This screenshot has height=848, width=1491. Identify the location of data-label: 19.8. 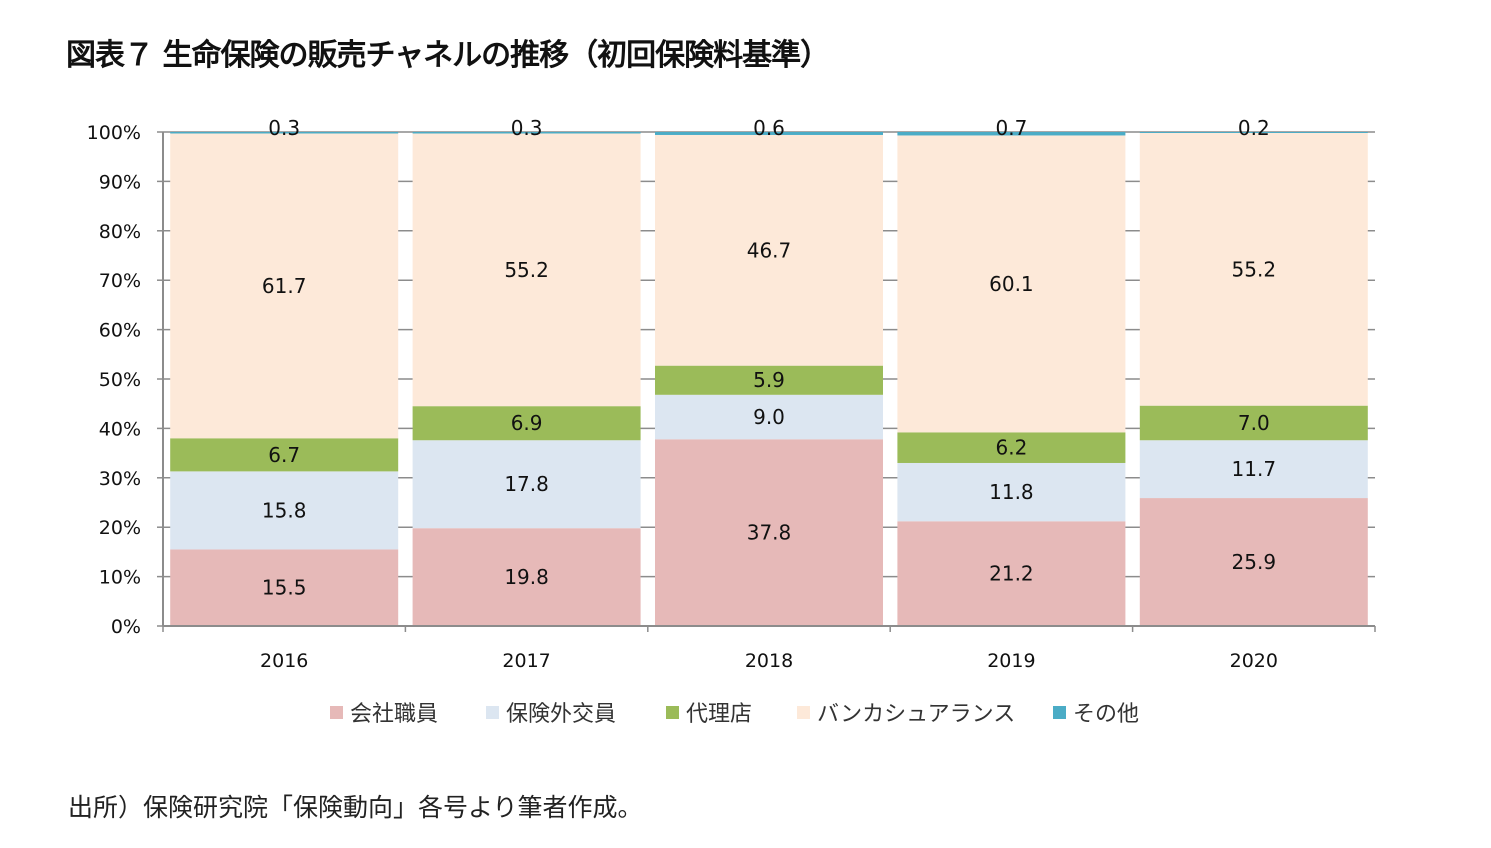
(526, 577).